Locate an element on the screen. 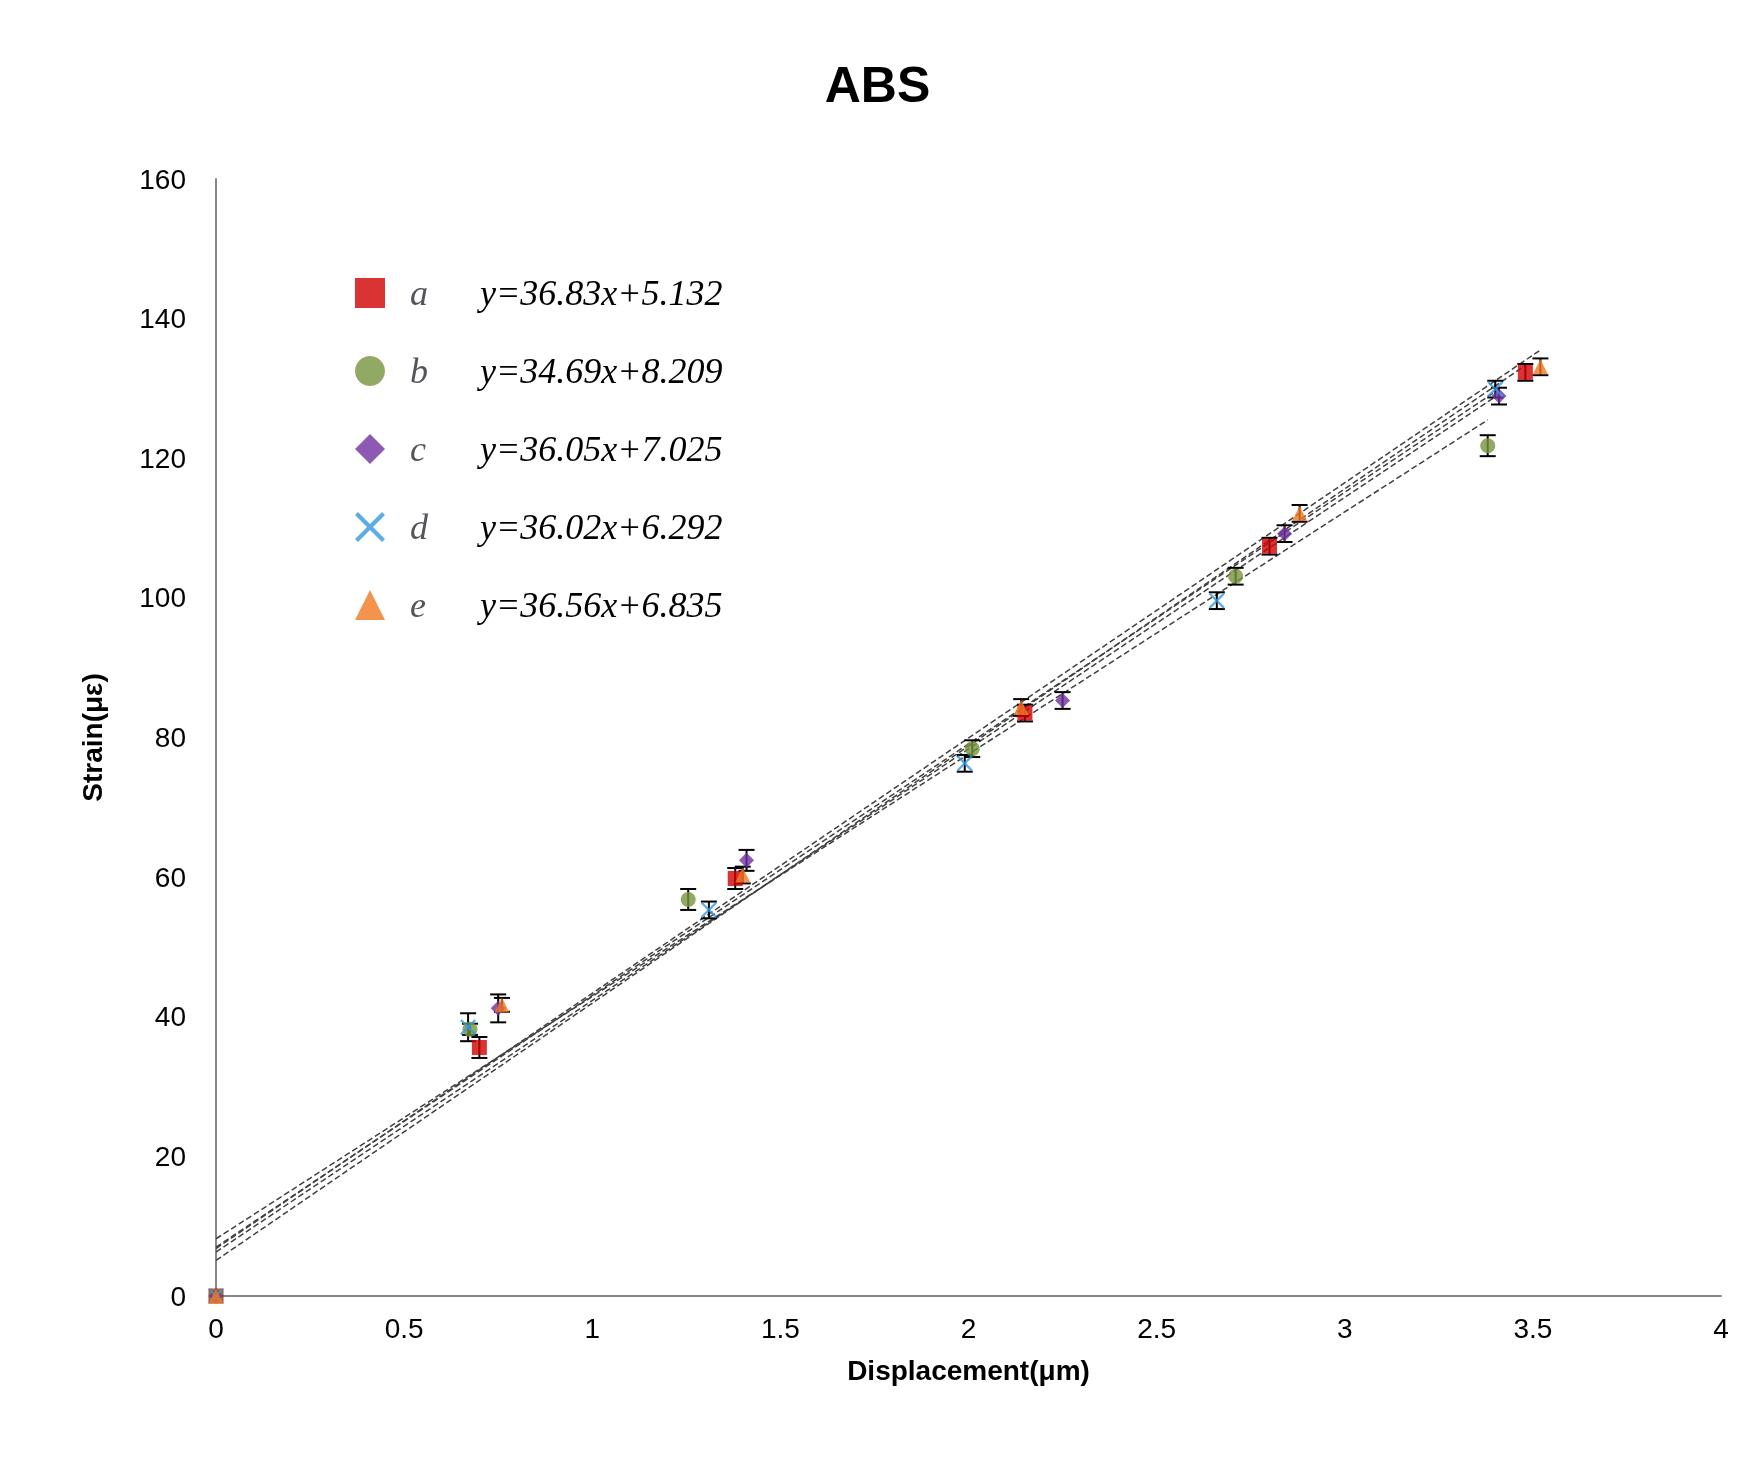  y-tick-label: 0 is located at coordinates (178, 1296).